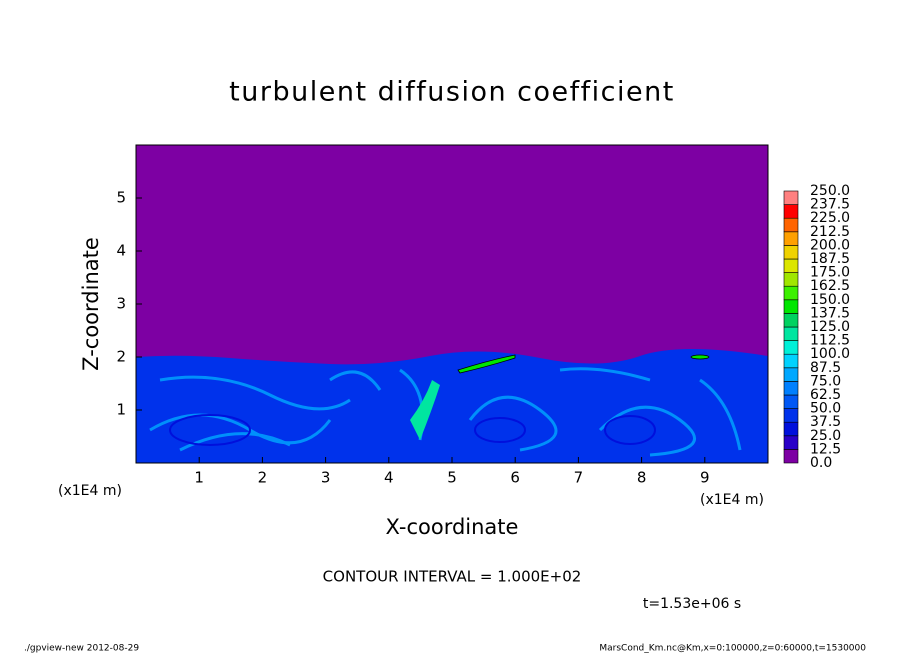  I want to click on colorbar-label: 175.0, so click(830, 273).